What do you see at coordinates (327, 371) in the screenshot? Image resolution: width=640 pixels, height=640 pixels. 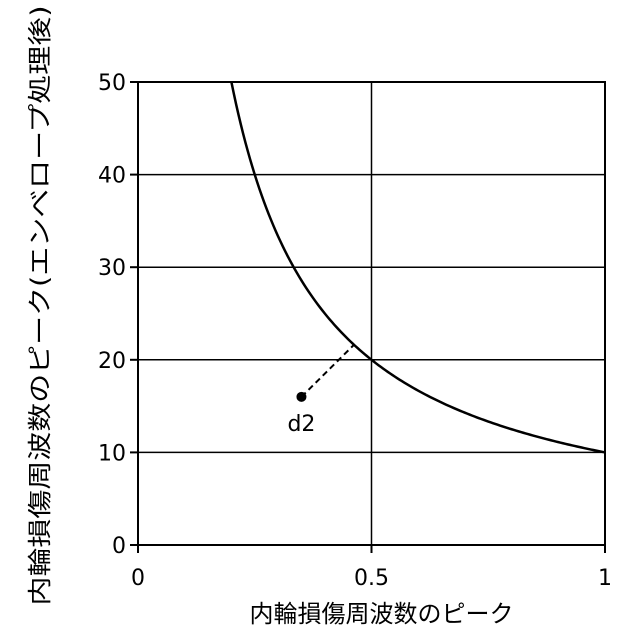 I see `dashed-connector` at bounding box center [327, 371].